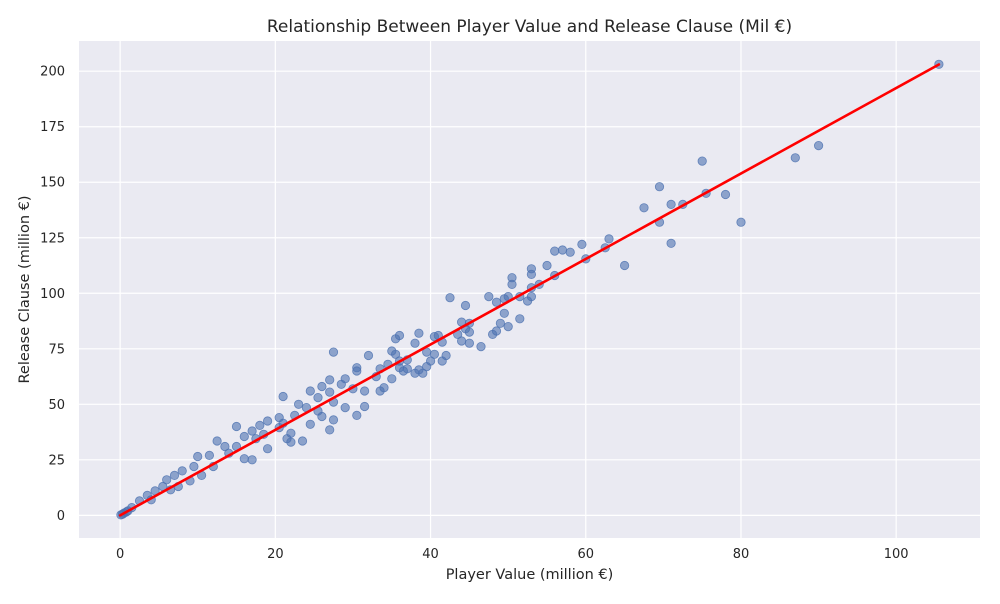 The width and height of the screenshot is (1000, 604). What do you see at coordinates (896, 554) in the screenshot?
I see `x-tick-label: 100` at bounding box center [896, 554].